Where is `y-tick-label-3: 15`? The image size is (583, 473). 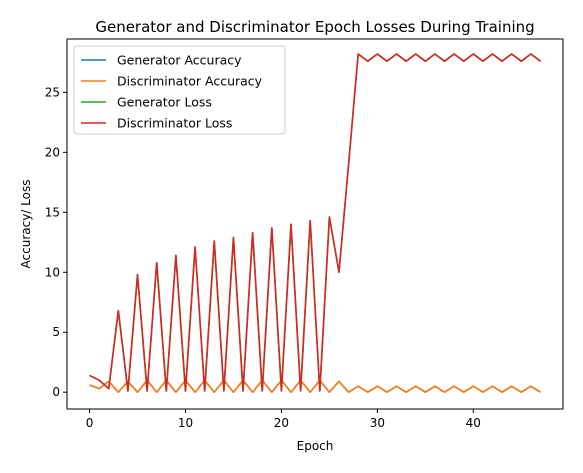 y-tick-label-3: 15 is located at coordinates (52, 212).